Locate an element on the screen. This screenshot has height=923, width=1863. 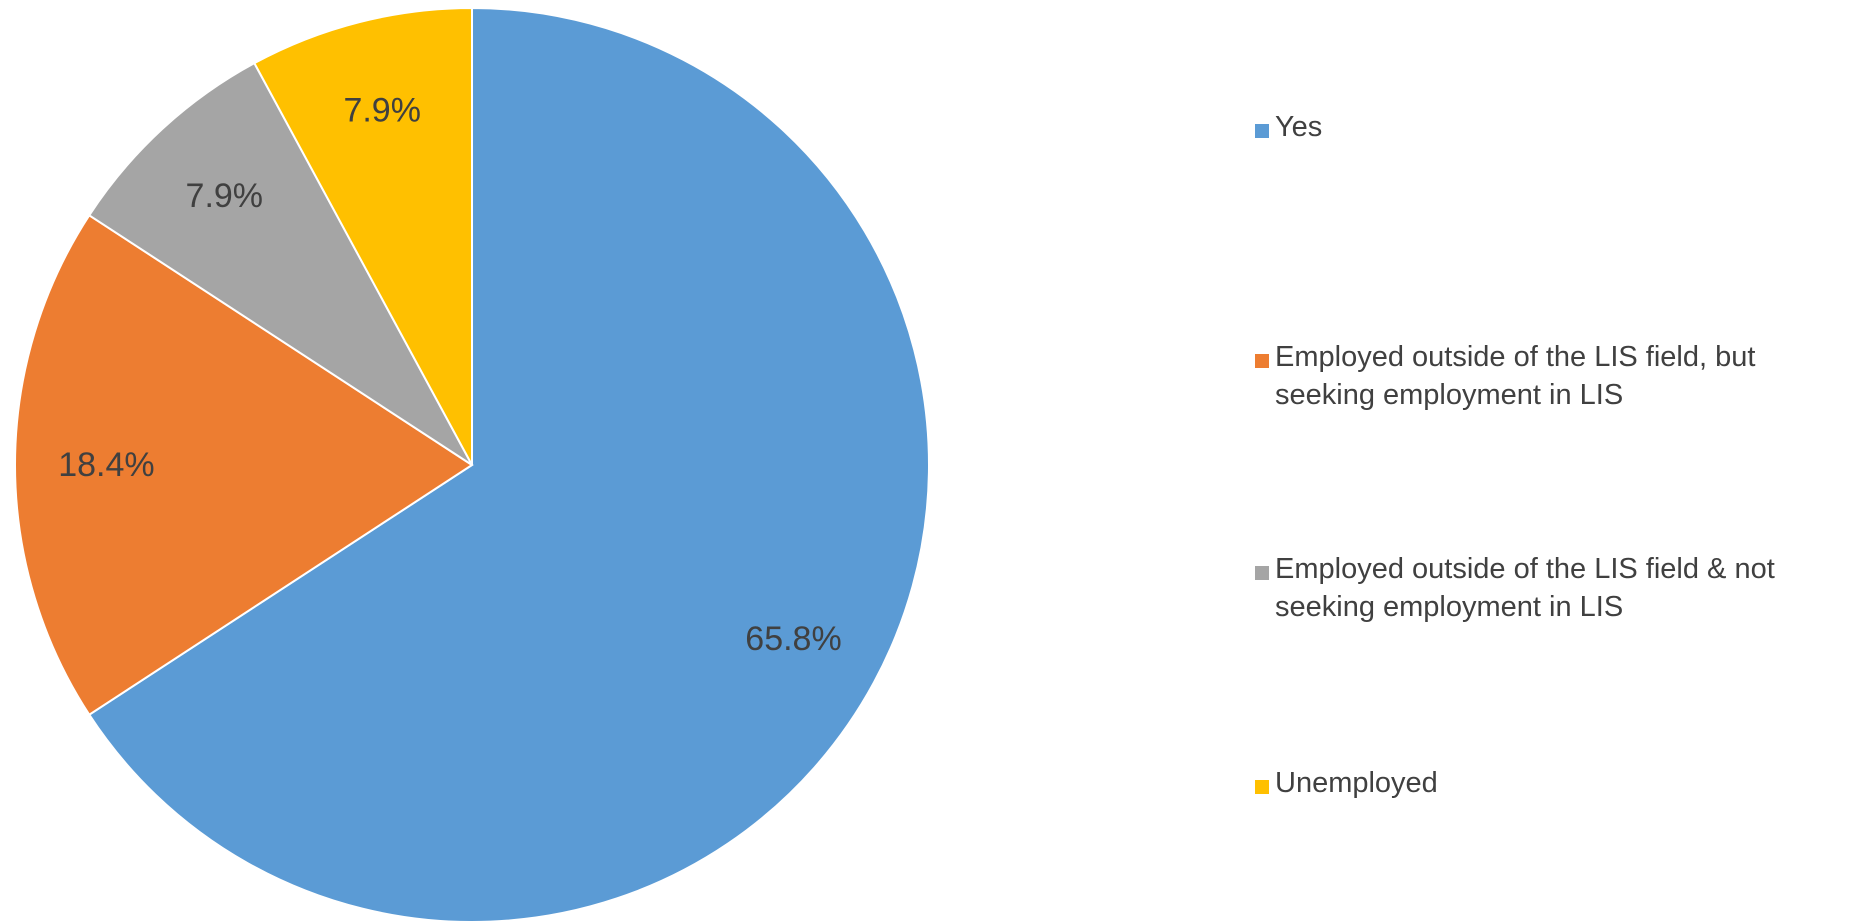
legend-swatch-unemployed is located at coordinates (1262, 787).